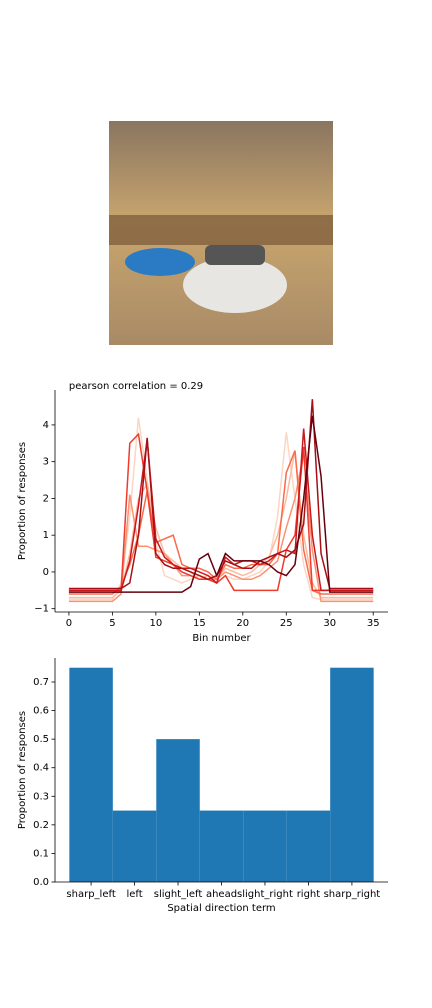  What do you see at coordinates (41, 796) in the screenshot?
I see `y-tick-label: 0.3` at bounding box center [41, 796].